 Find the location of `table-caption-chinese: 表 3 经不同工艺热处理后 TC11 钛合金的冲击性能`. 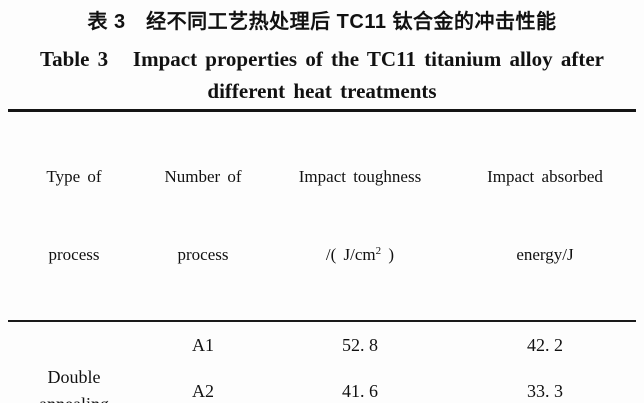

table-caption-chinese: 表 3 经不同工艺热处理后 TC11 钛合金的冲击性能 is located at coordinates (322, 22).